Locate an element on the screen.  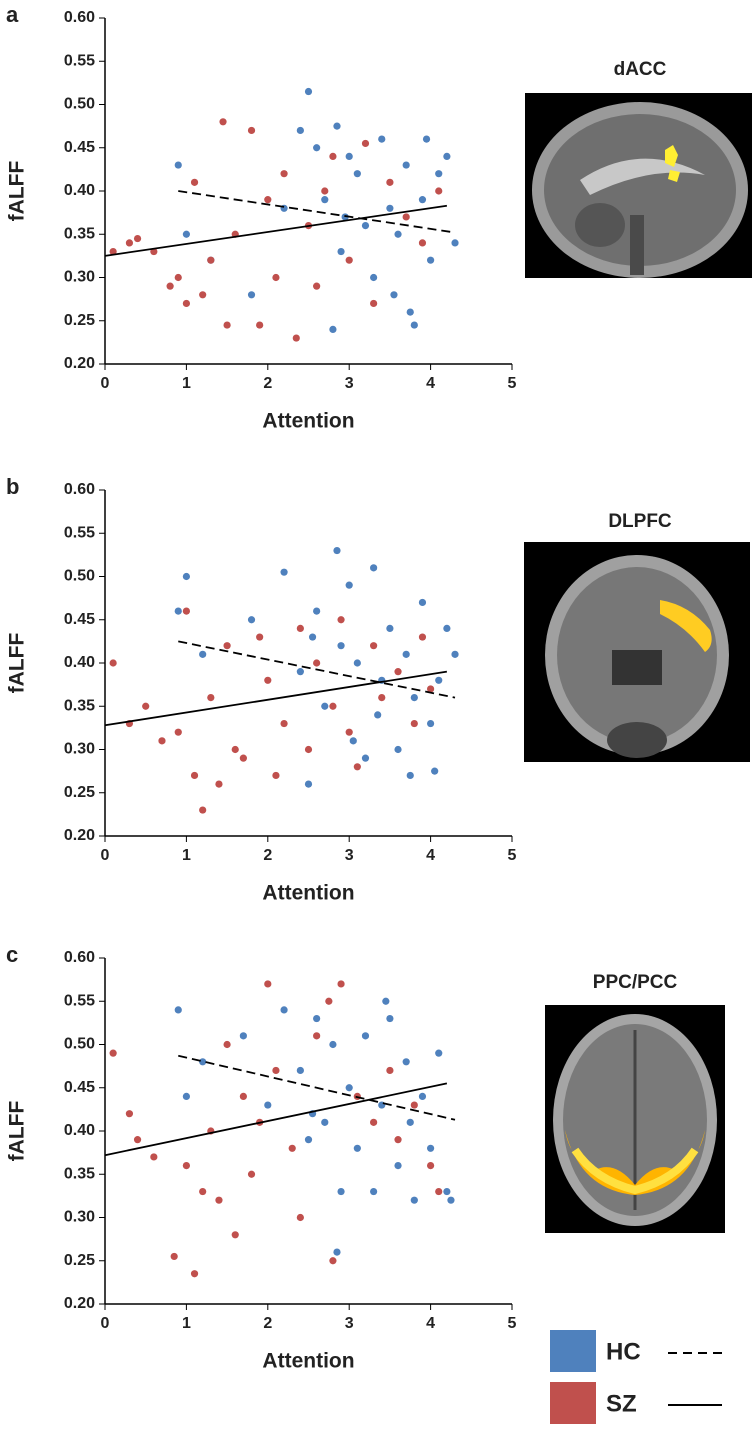
y-tick-label: 0.40 is located at coordinates (79, 662).